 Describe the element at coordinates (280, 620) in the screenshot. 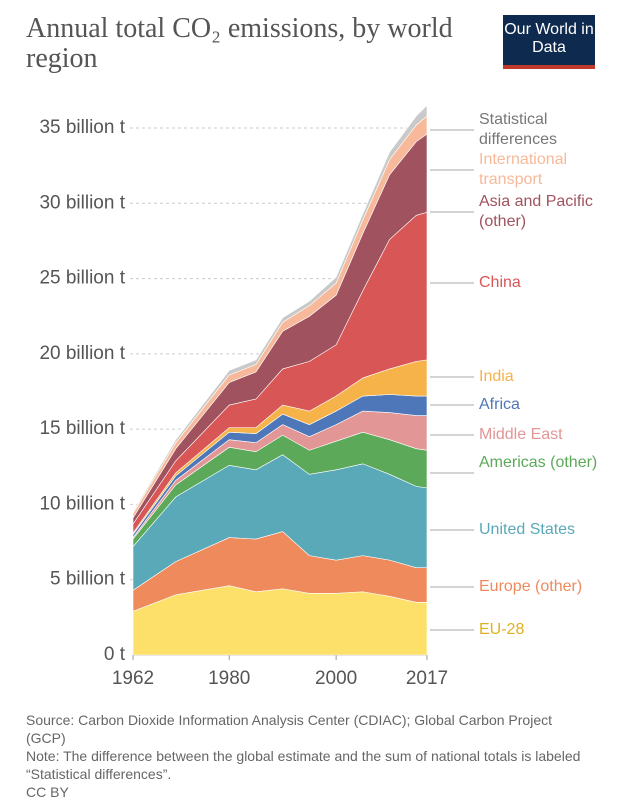

I see `area` at that location.